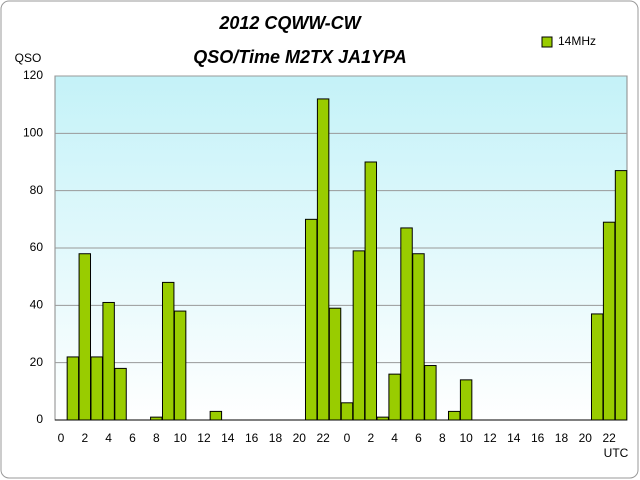  Describe the element at coordinates (33, 133) in the screenshot. I see `y-tick-label: 100` at that location.